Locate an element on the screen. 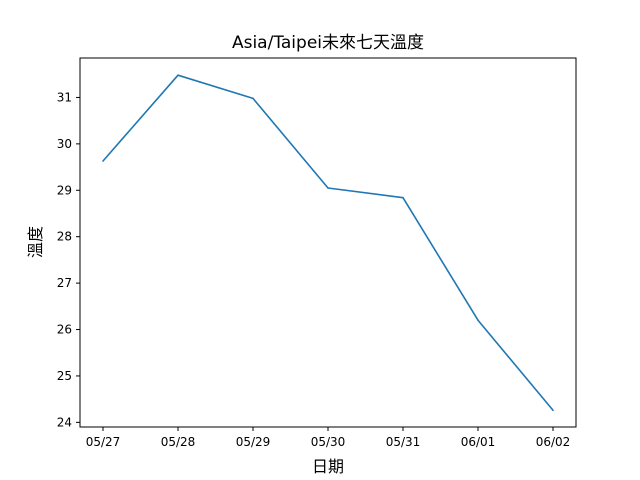 The image size is (640, 480). y-tick-label: 26 is located at coordinates (64, 330).